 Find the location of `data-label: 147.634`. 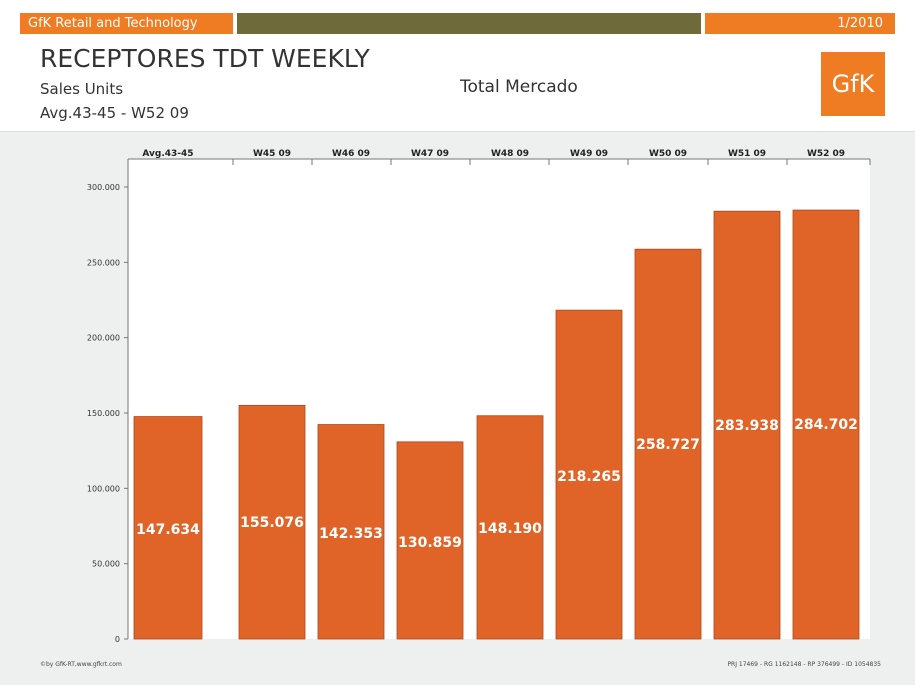

data-label: 147.634 is located at coordinates (168, 530).